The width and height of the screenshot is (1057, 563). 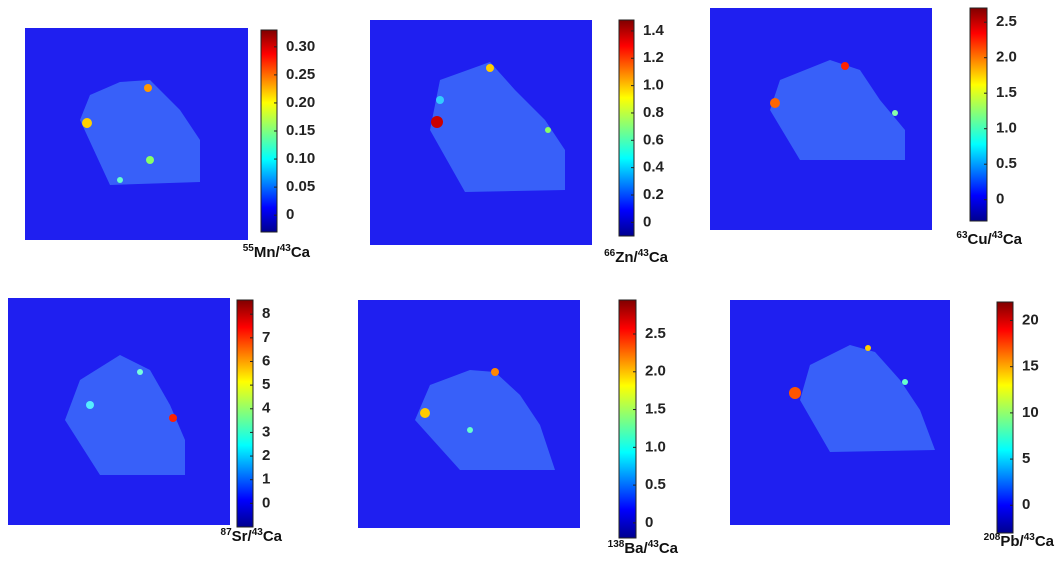 I want to click on colorbar-tick-label: 0.15, so click(x=300, y=130).